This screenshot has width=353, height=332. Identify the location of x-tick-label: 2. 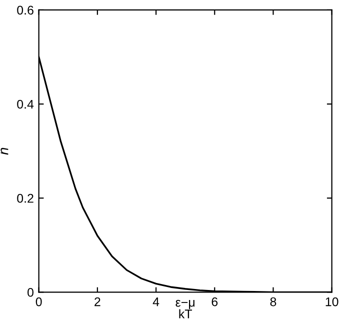
(97, 301).